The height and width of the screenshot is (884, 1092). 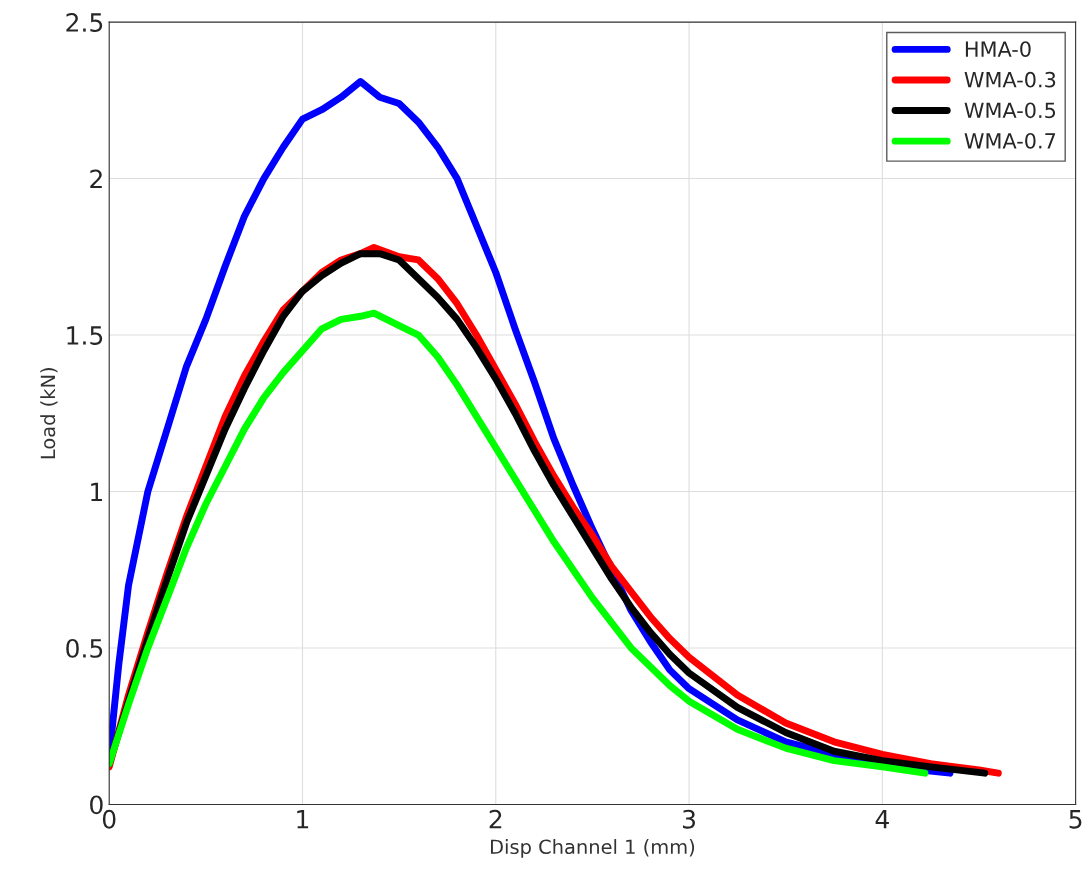 I want to click on legend-label: WMA-0.5, so click(x=1010, y=110).